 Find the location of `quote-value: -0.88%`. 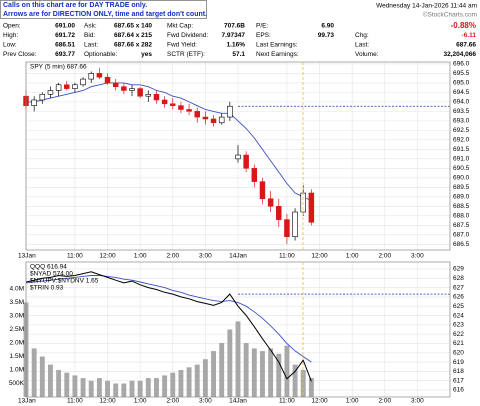

quote-value: -0.88% is located at coordinates (463, 25).